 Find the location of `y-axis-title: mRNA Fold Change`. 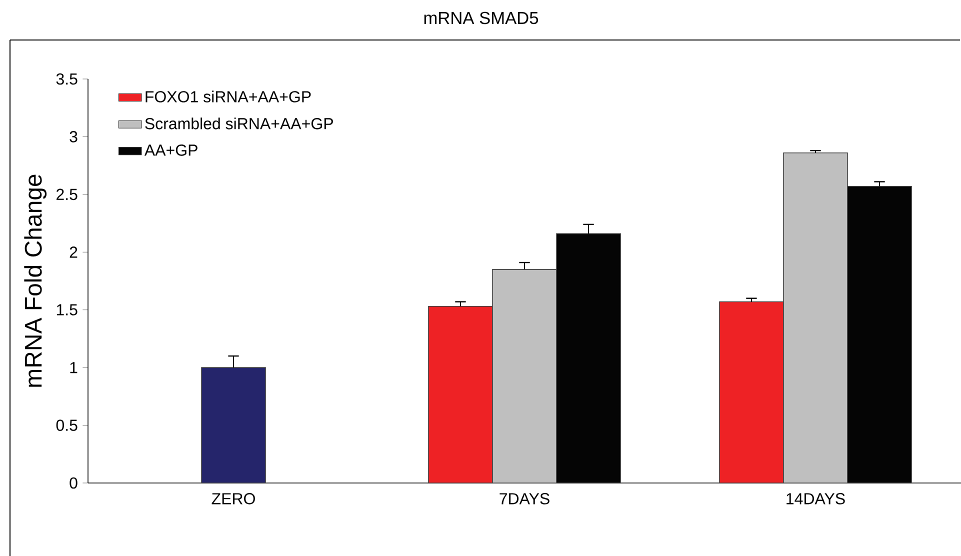

y-axis-title: mRNA Fold Change is located at coordinates (35, 280).